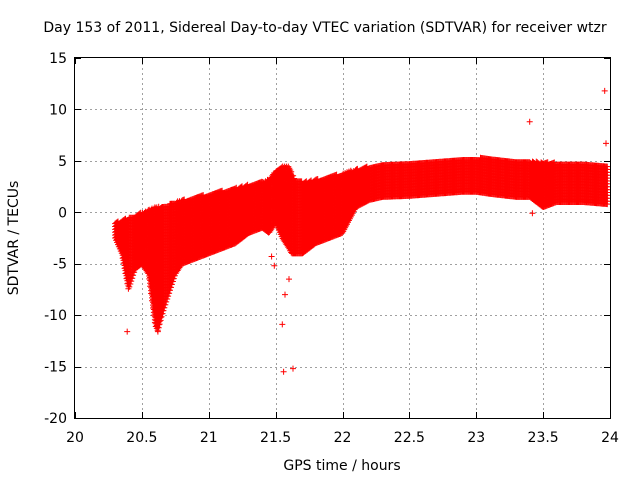 The image size is (640, 480). What do you see at coordinates (543, 438) in the screenshot?
I see `x-tick-label: 23.5` at bounding box center [543, 438].